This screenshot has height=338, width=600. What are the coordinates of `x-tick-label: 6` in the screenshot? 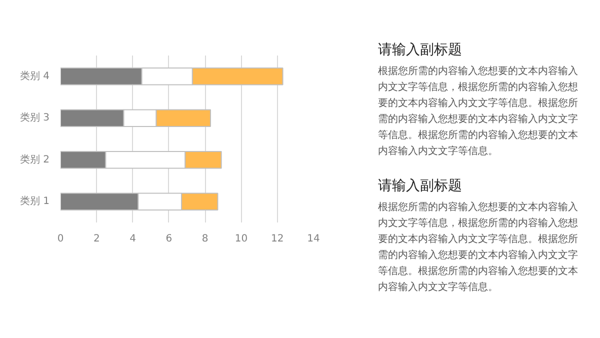 It's located at (169, 239).